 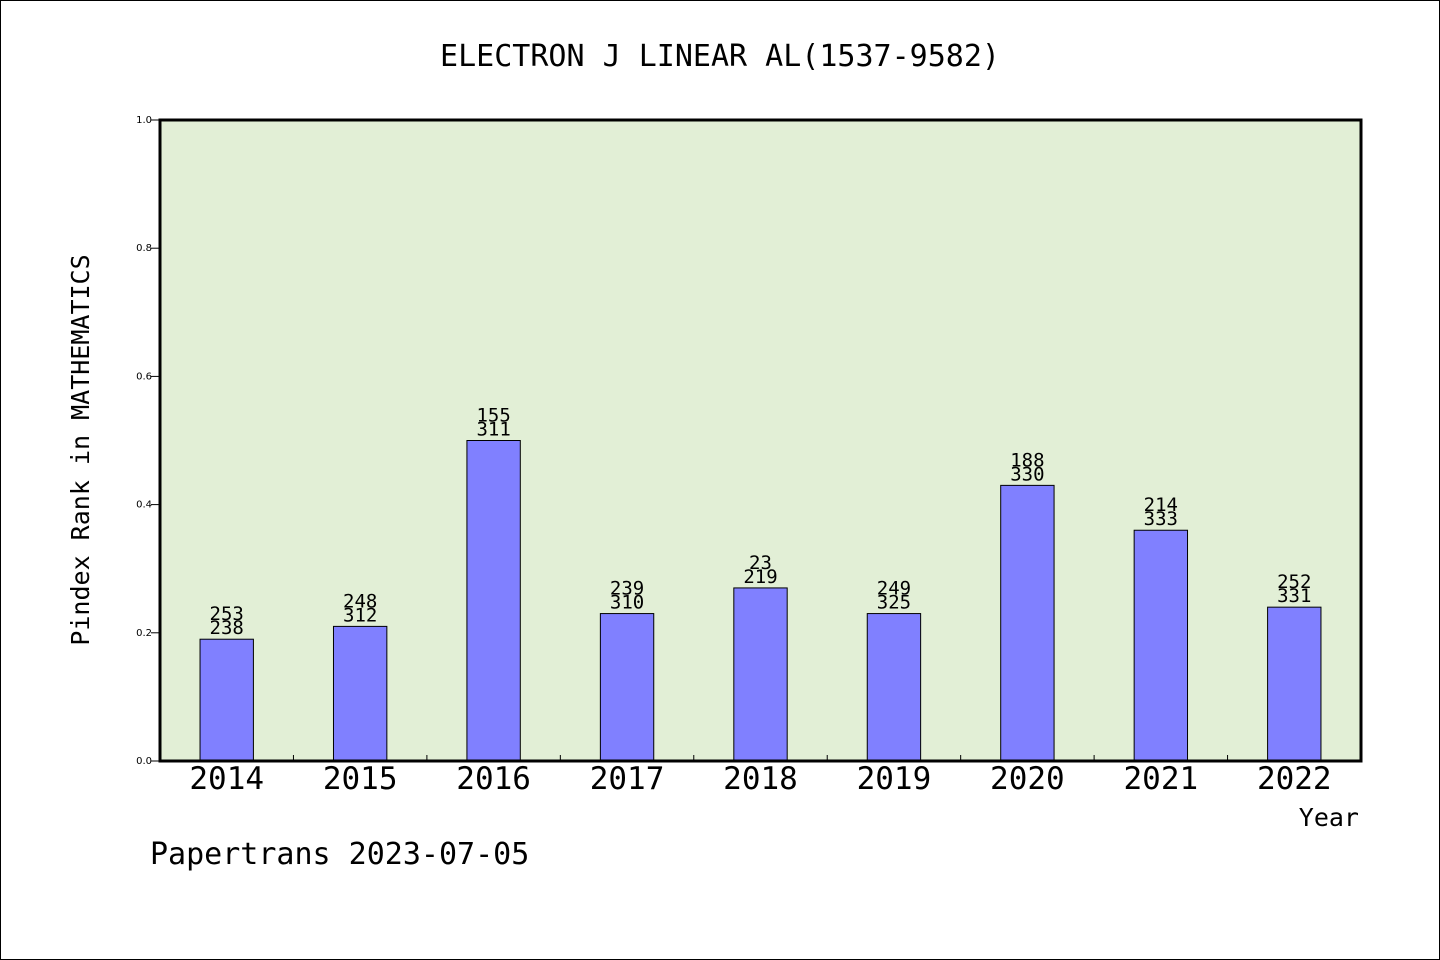 I want to click on x-tick-label: 2015, so click(x=360, y=779).